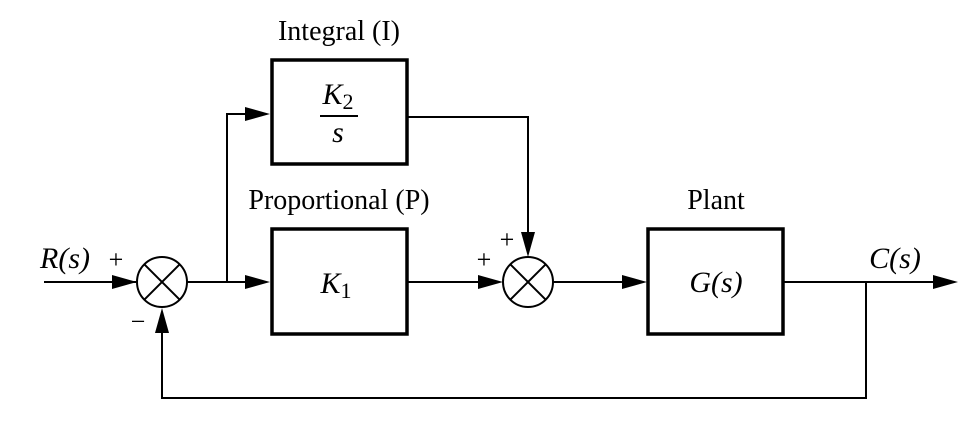  I want to click on integral-block: Integral (I) K2 s, so click(339, 91).